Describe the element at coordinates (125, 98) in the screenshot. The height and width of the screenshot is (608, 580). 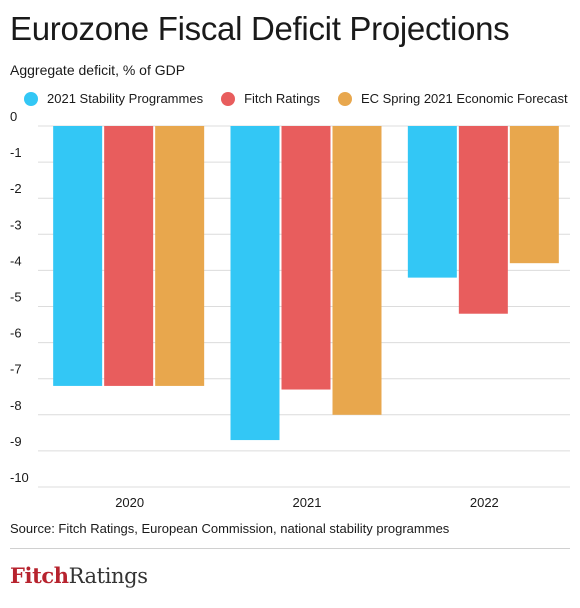
I see `legend-label-stability: 2021 Stability Programmes` at that location.